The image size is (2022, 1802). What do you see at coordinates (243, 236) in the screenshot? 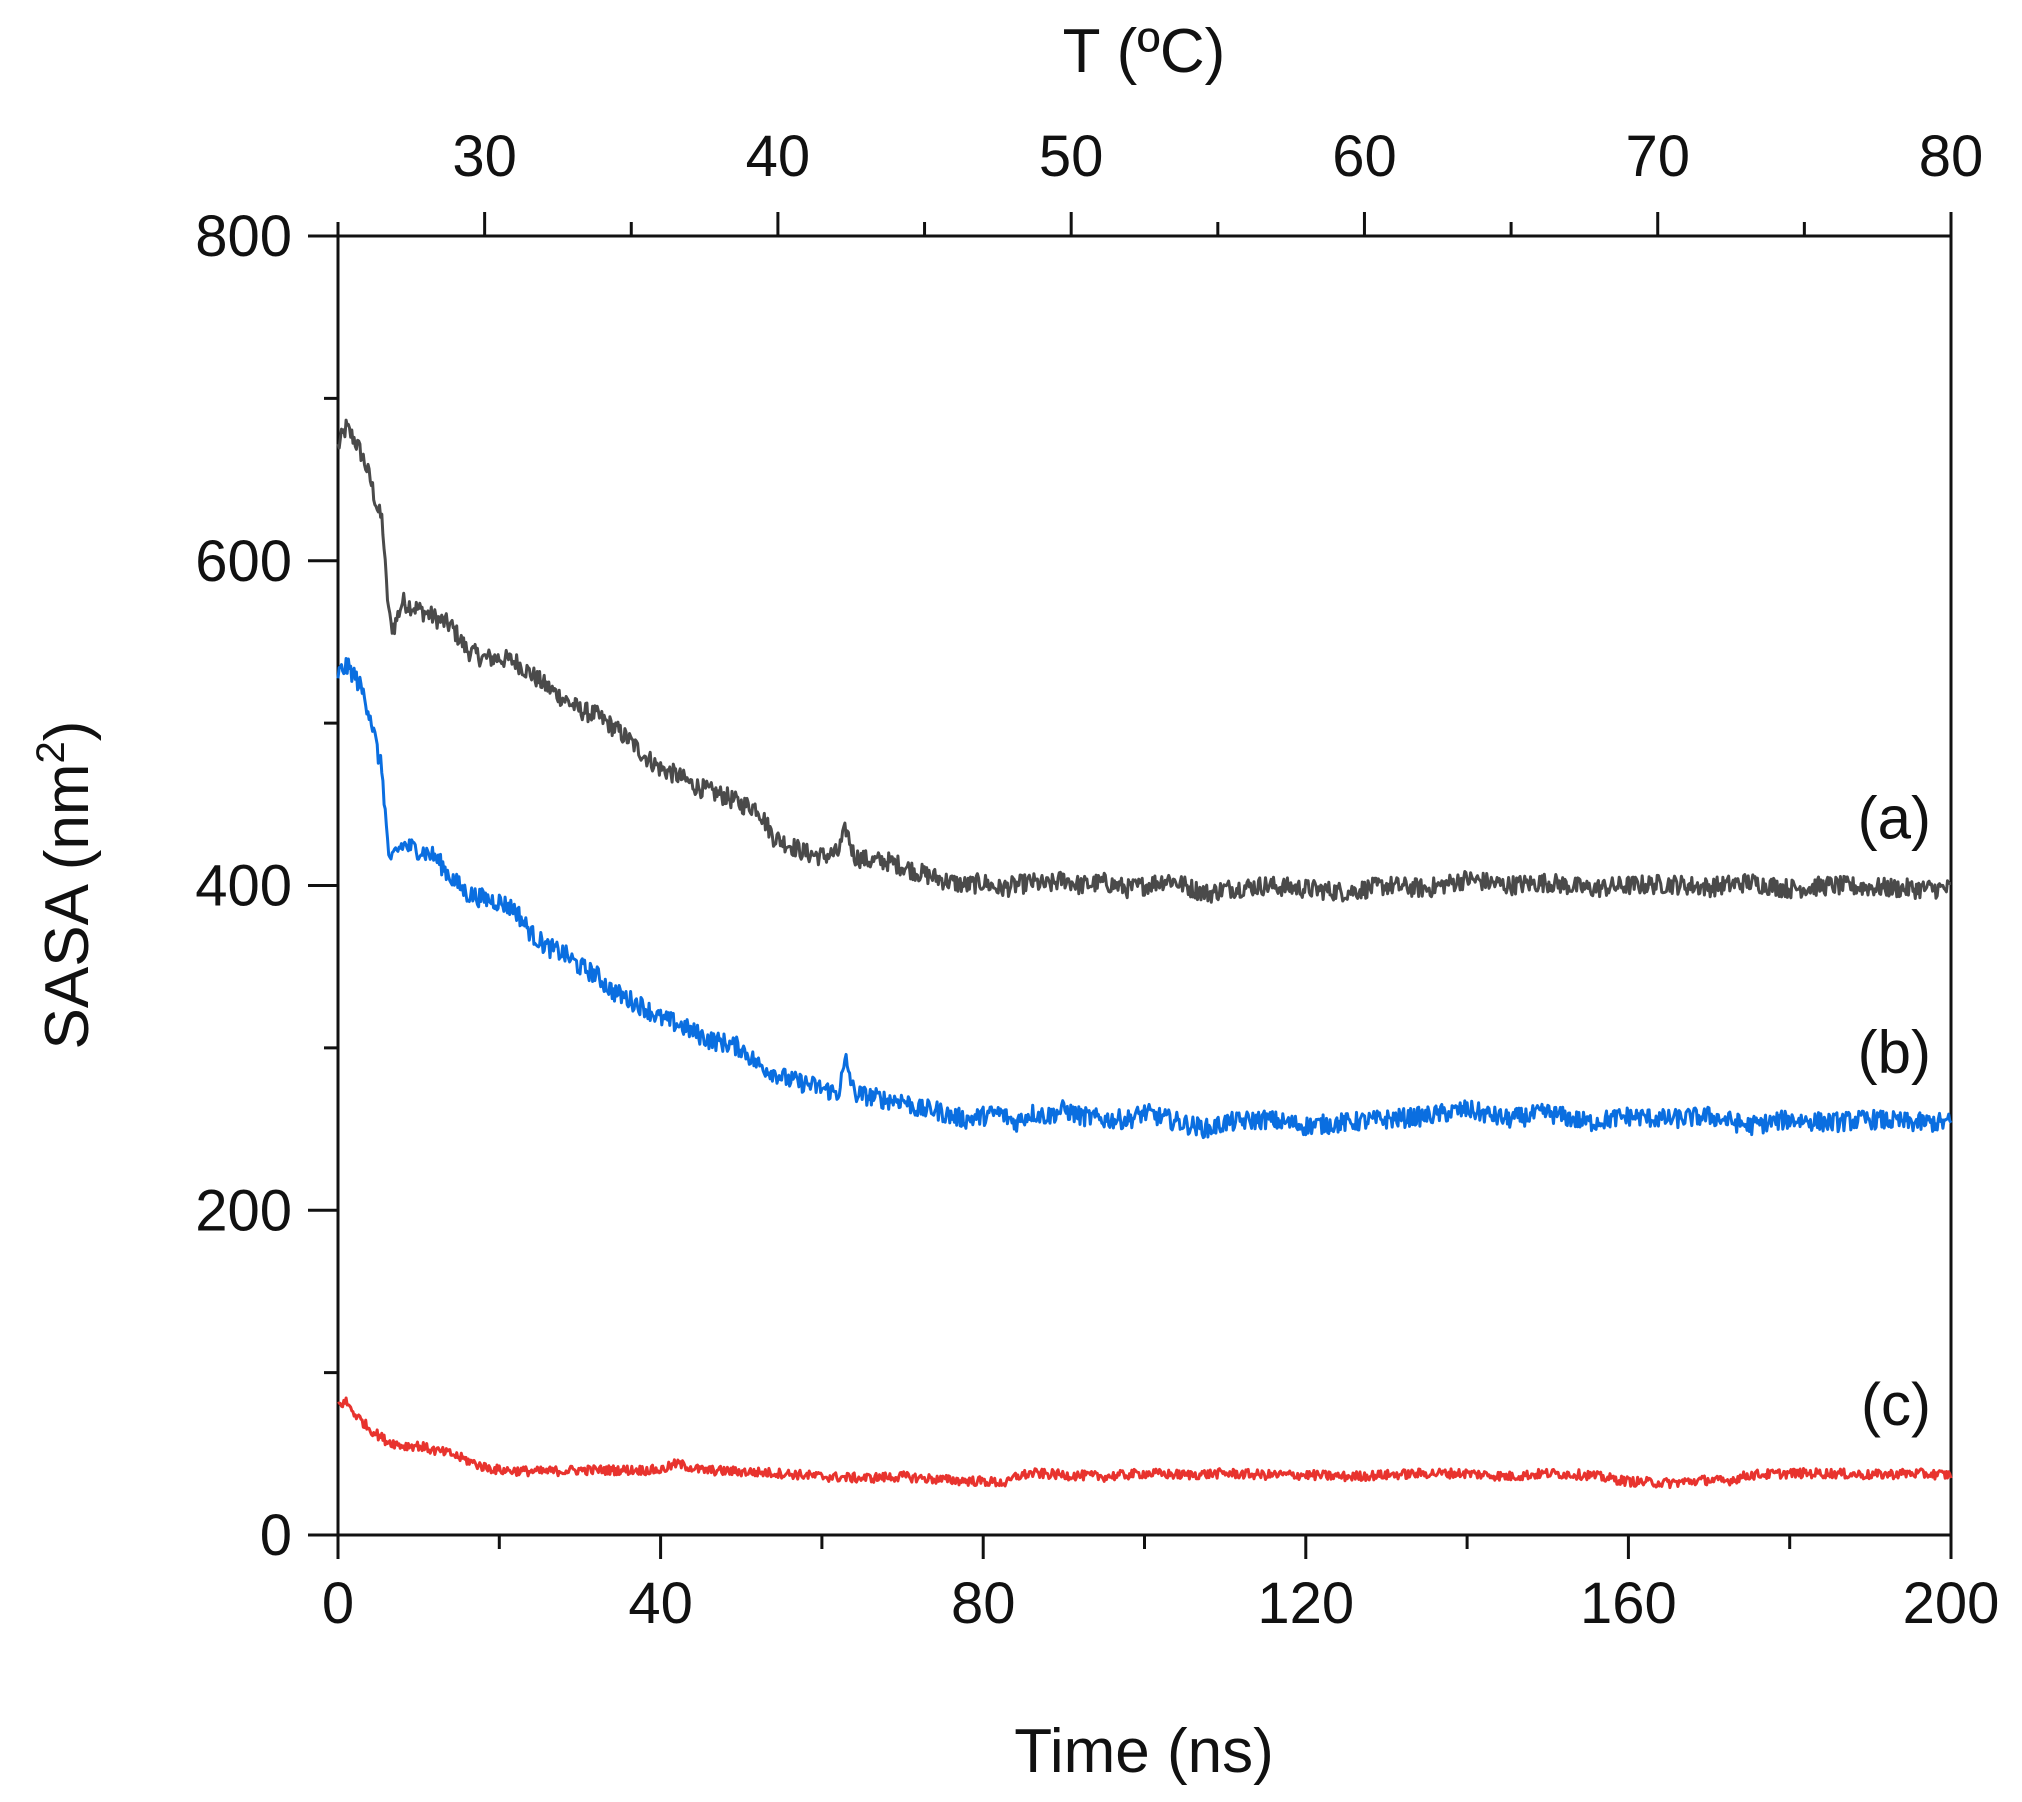
I see `y-tick-label: 800` at bounding box center [243, 236].